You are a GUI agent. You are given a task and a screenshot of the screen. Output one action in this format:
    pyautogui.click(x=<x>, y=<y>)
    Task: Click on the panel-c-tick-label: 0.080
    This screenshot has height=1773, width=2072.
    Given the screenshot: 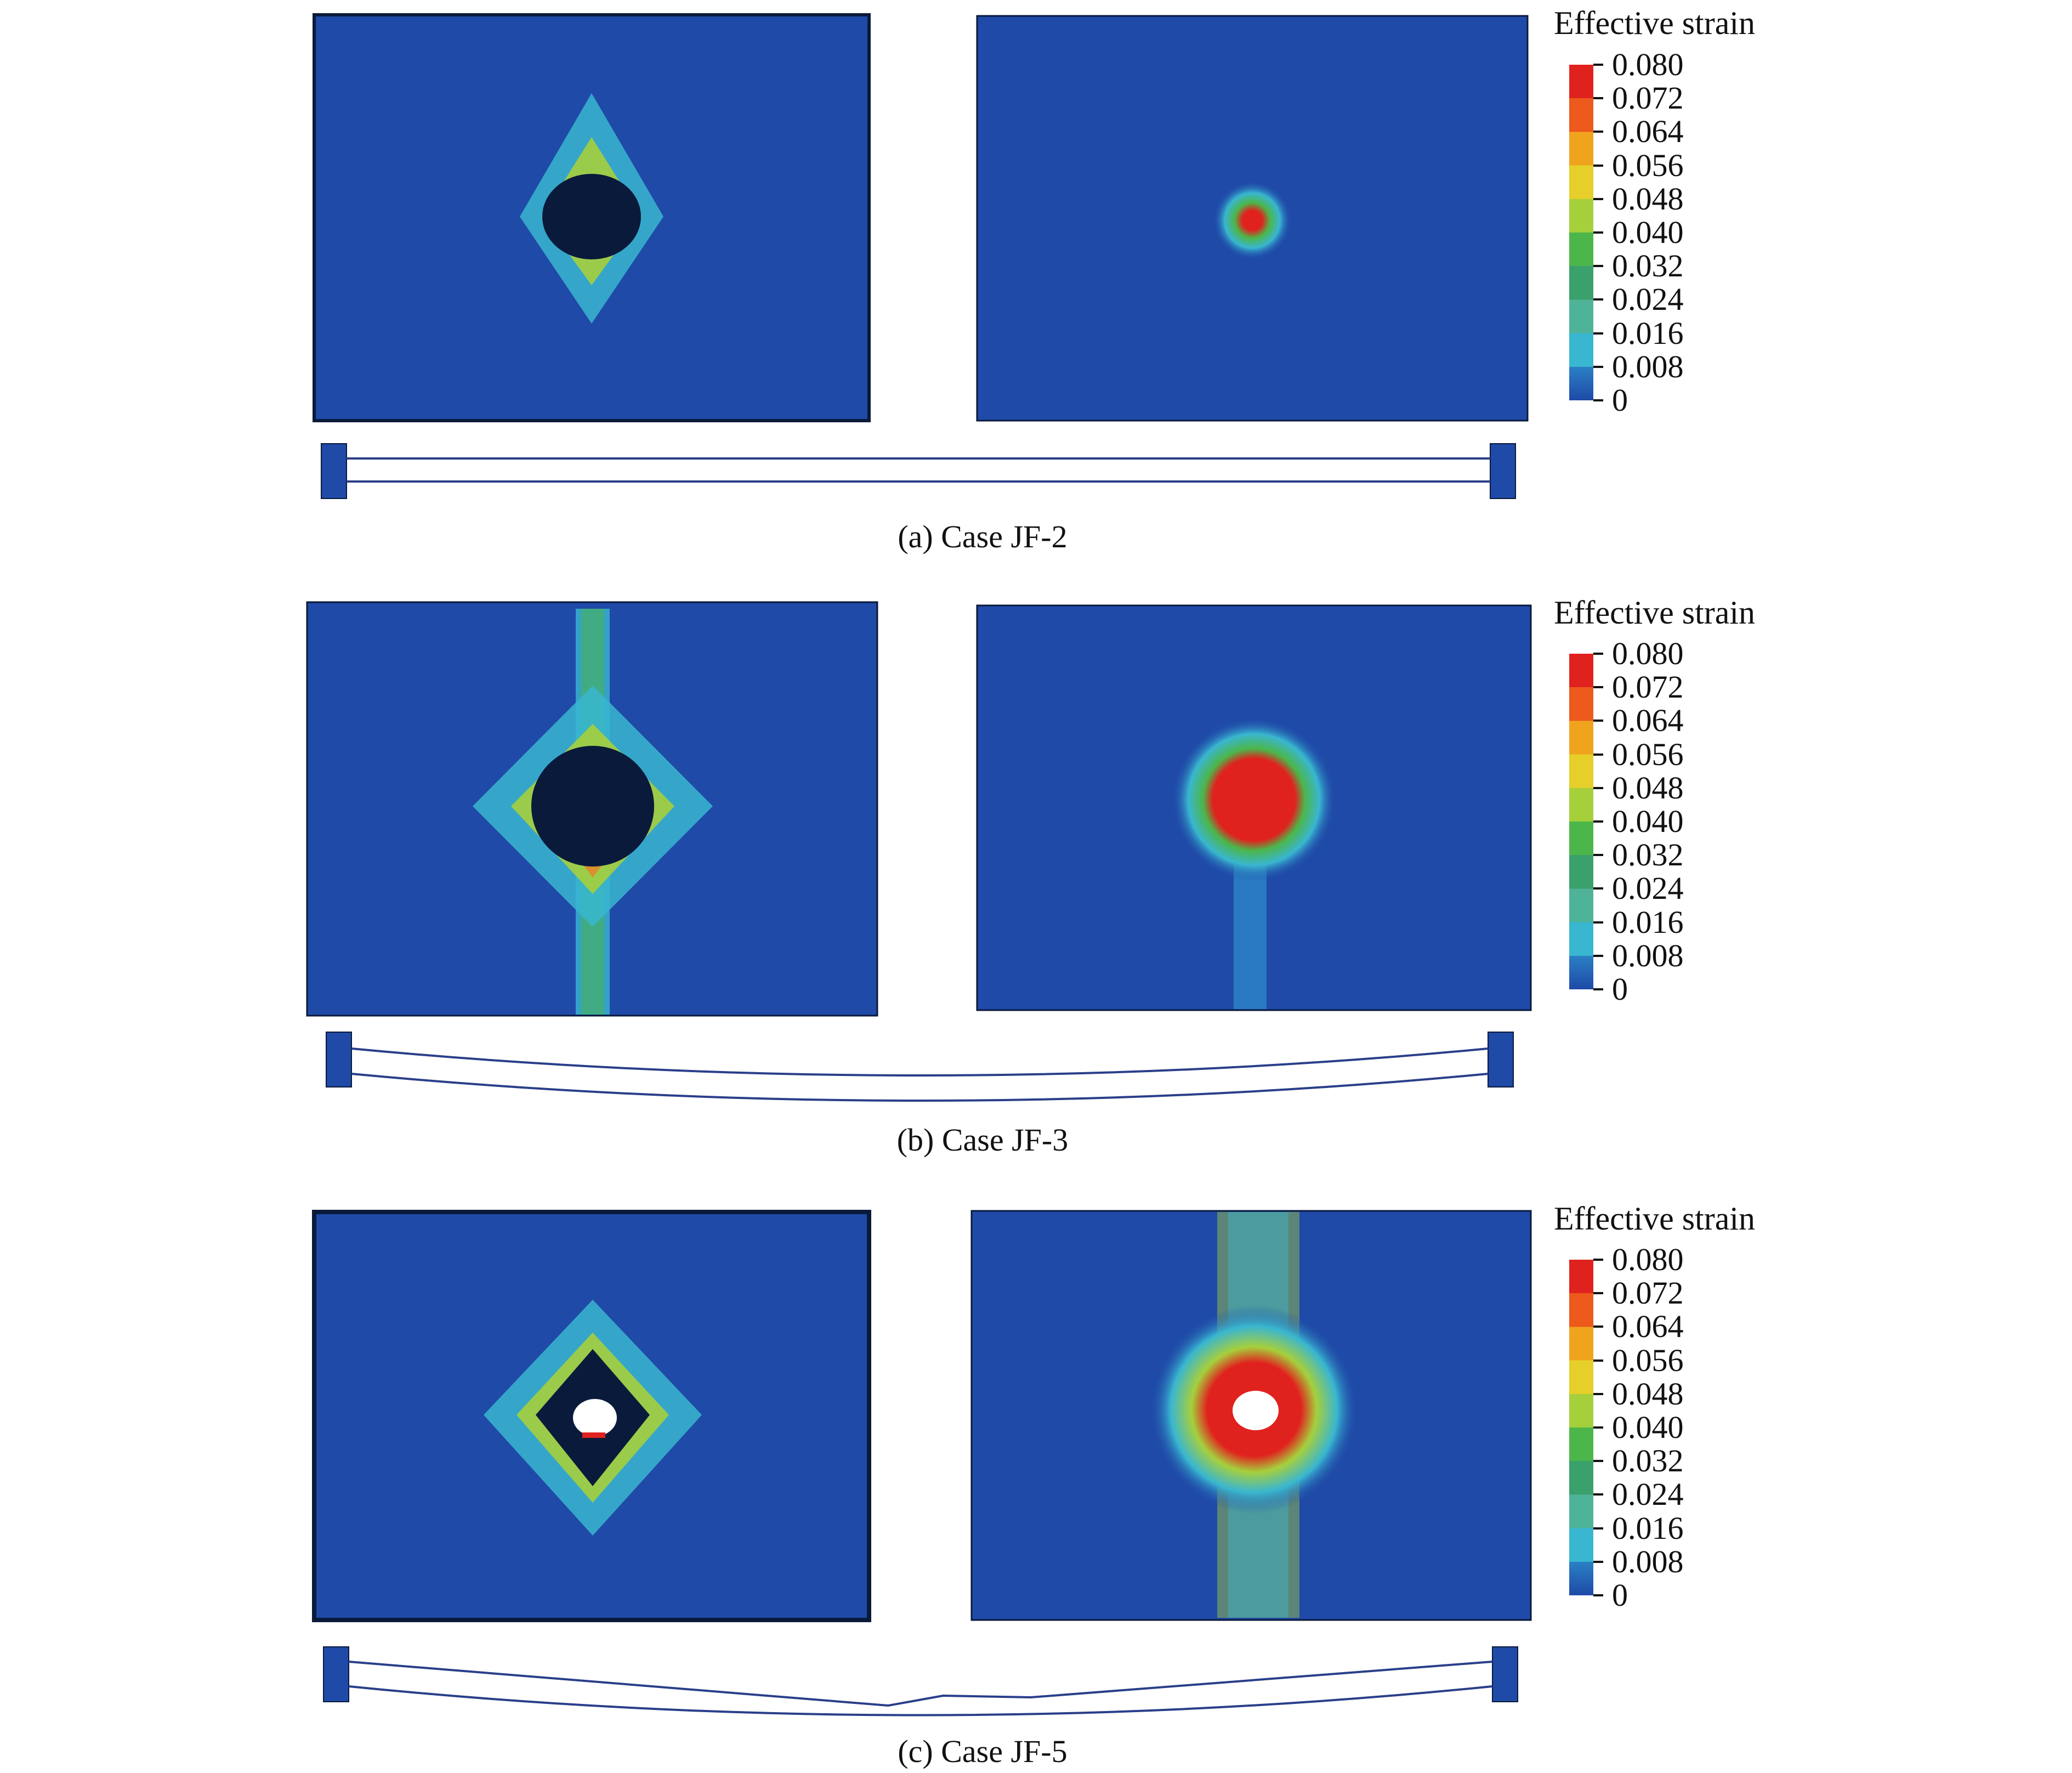 What is the action you would take?
    pyautogui.click(x=1648, y=1259)
    